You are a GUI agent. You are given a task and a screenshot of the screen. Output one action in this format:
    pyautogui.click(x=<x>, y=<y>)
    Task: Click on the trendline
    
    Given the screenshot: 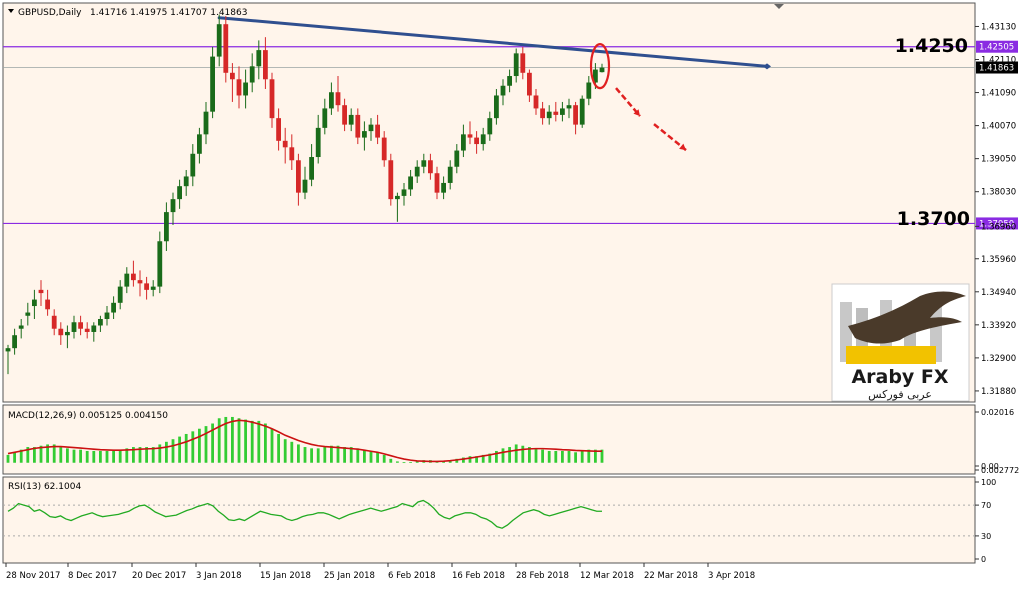 What is the action you would take?
    pyautogui.click(x=493, y=42)
    